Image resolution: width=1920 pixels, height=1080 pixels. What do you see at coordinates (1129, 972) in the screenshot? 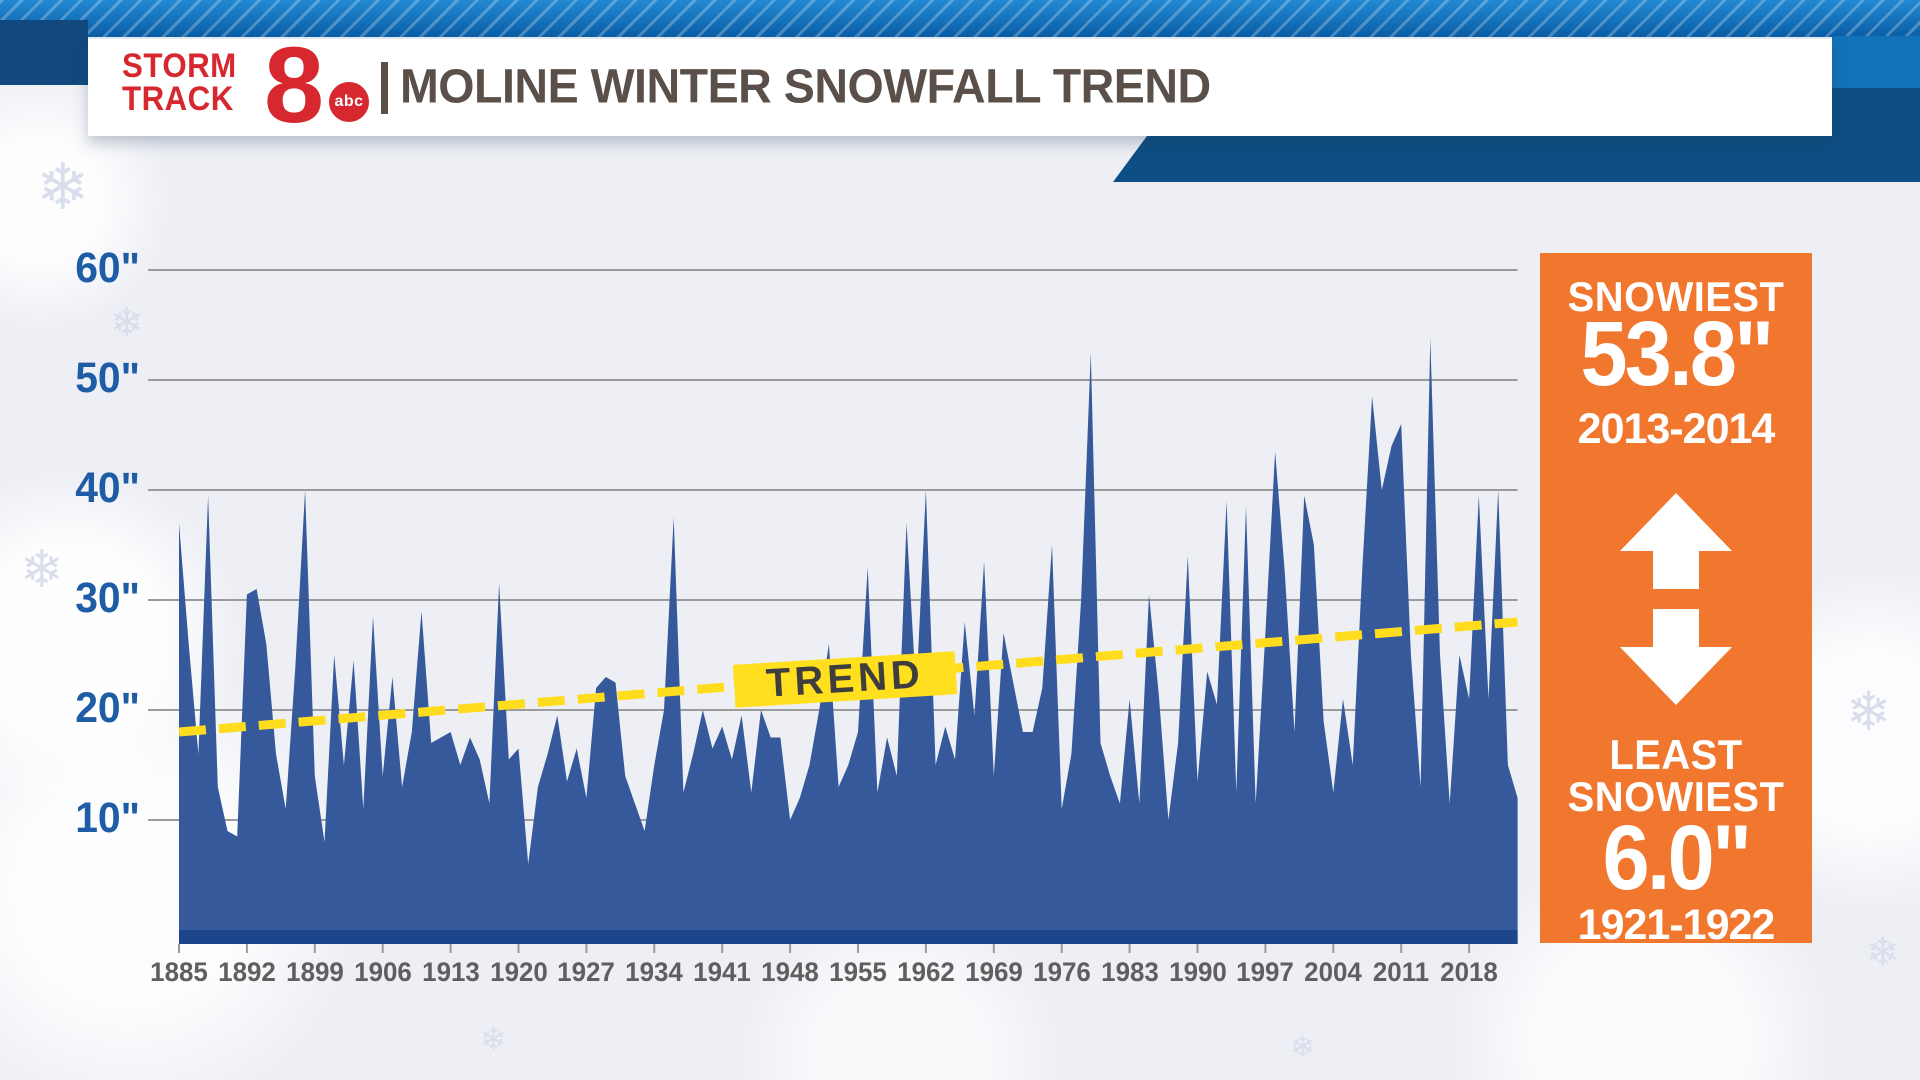
I see `x-axis-tick-label: 1983` at bounding box center [1129, 972].